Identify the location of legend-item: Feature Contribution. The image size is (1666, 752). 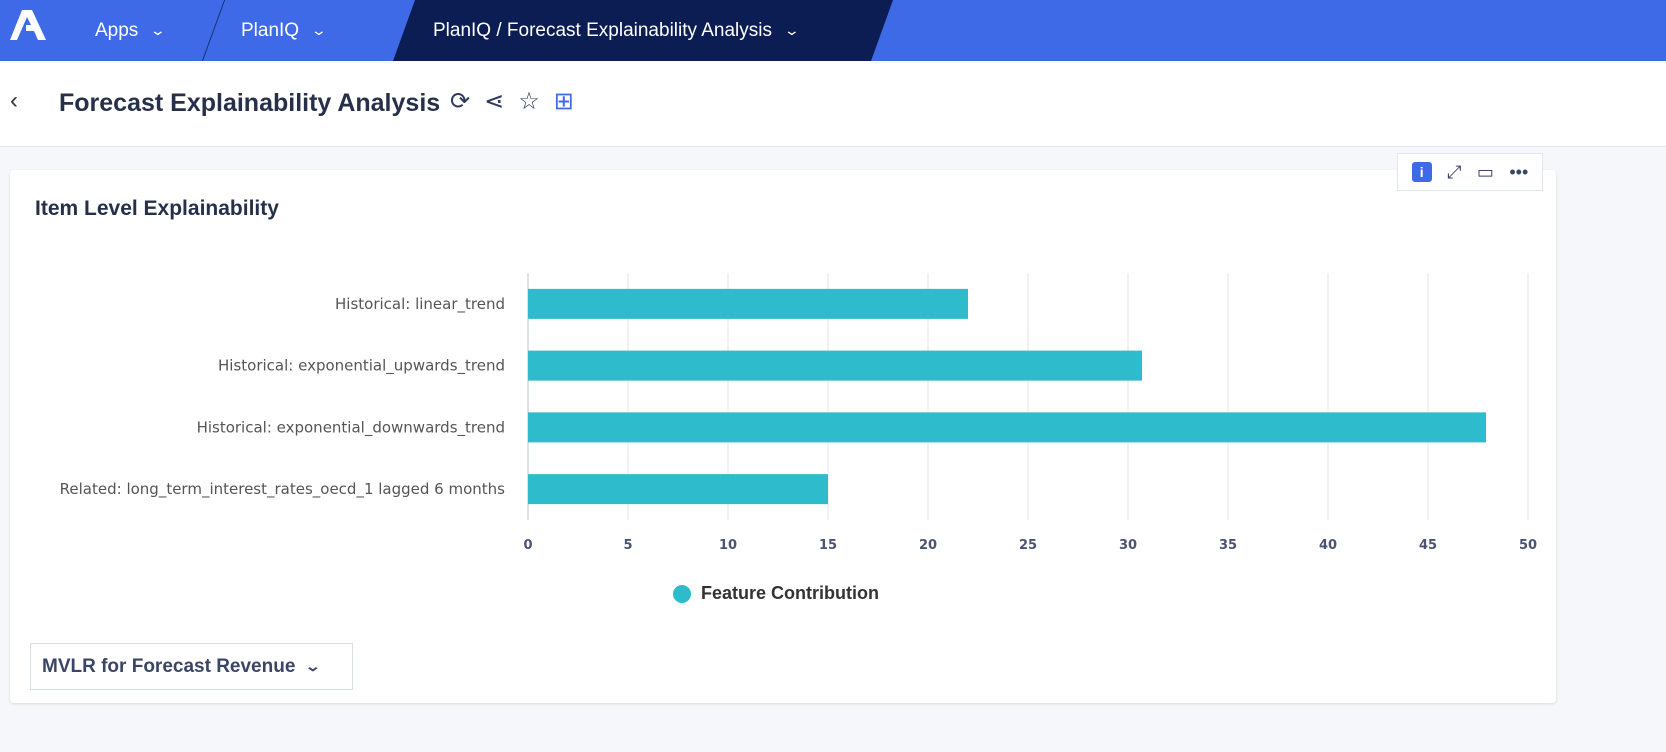
(776, 593).